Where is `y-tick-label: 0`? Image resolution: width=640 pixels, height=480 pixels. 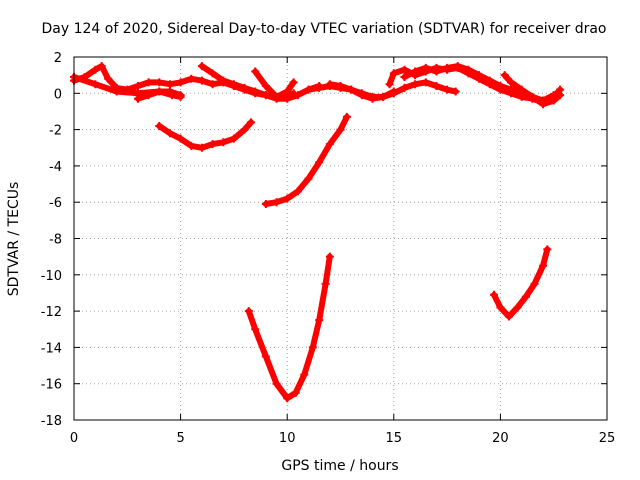 y-tick-label: 0 is located at coordinates (58, 94).